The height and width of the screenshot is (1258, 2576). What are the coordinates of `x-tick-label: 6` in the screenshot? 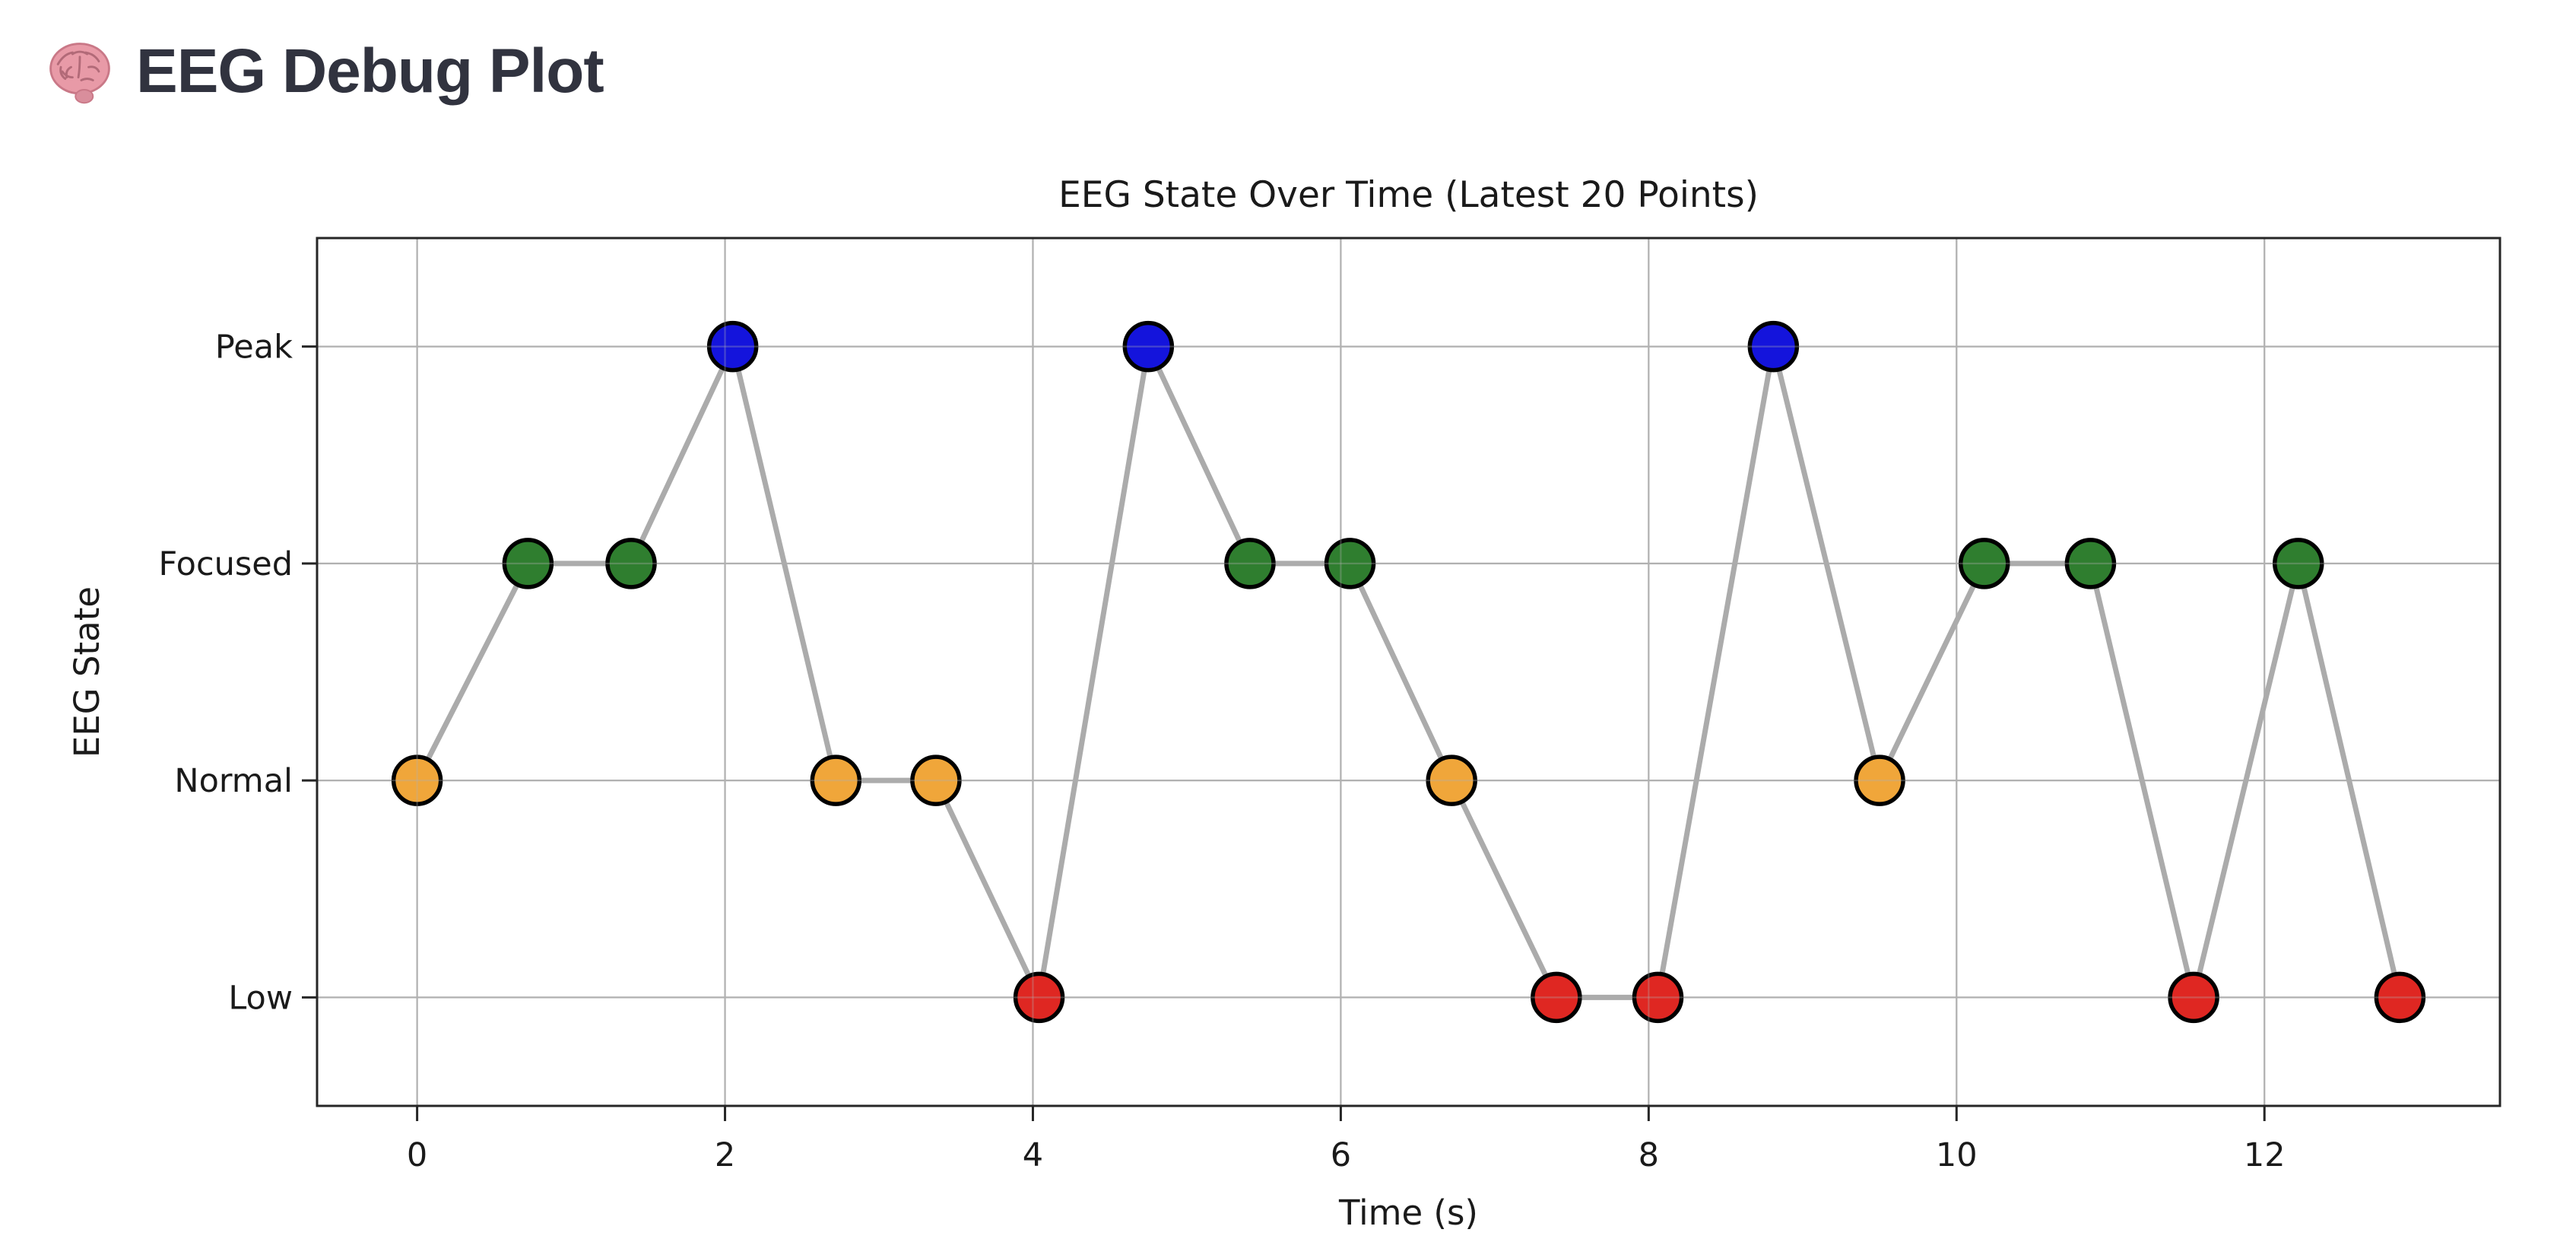 It's located at (1341, 1155).